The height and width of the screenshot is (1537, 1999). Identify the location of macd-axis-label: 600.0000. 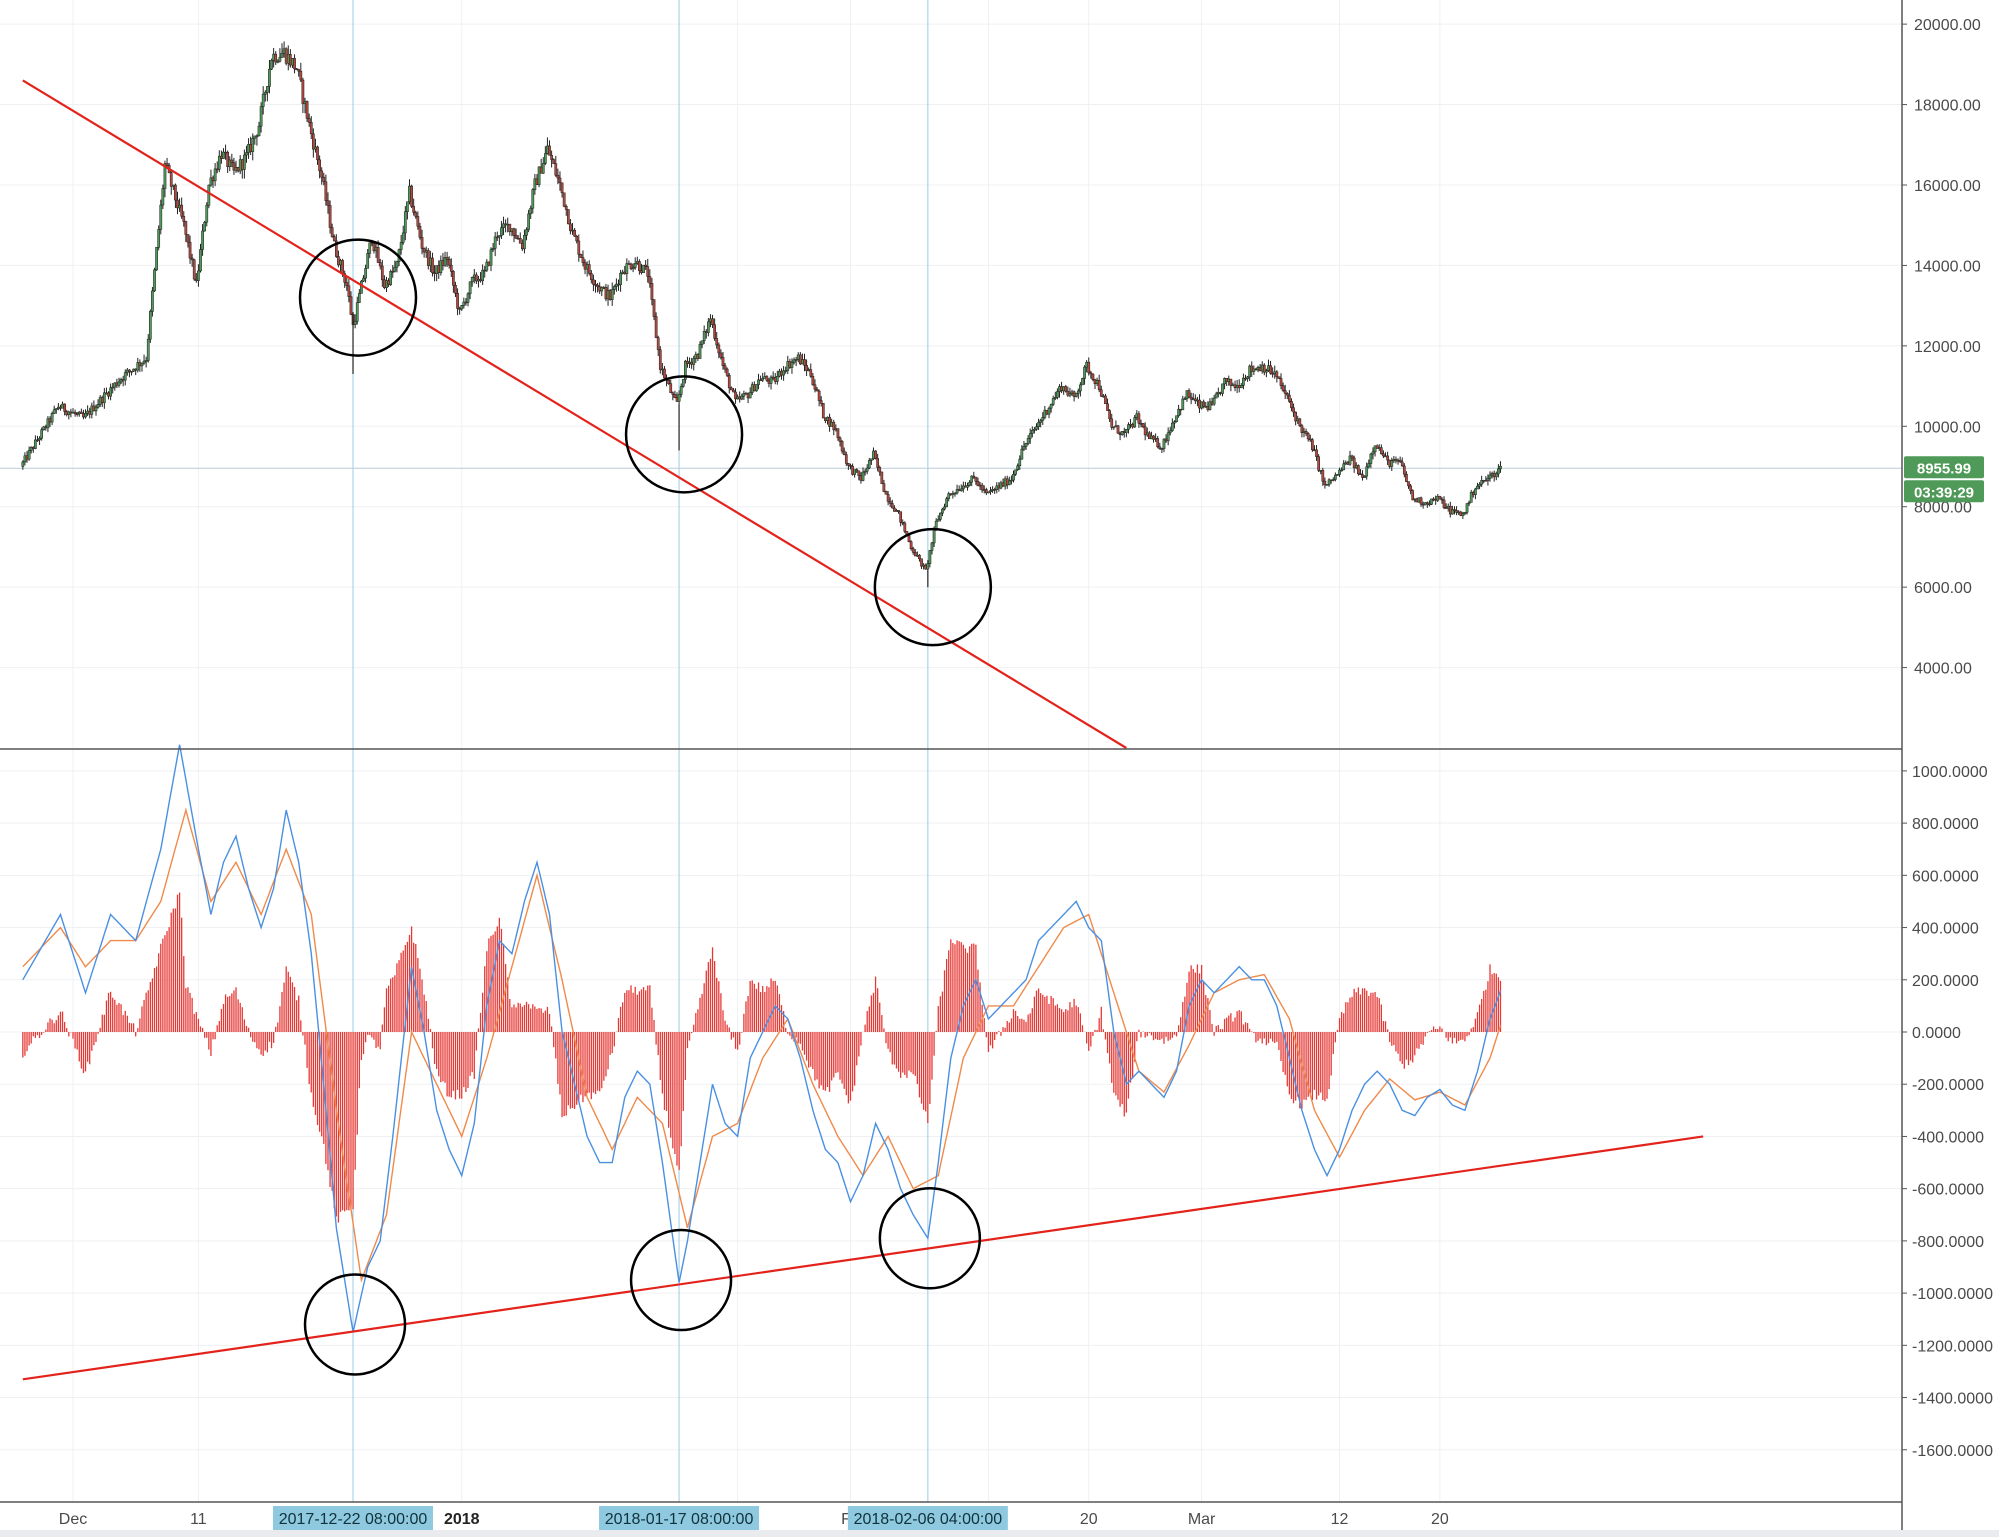
(1945, 876).